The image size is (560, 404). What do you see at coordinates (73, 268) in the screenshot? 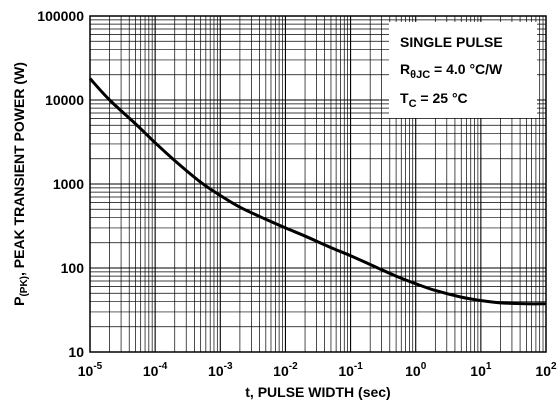
I see `y-tick-label: 100` at bounding box center [73, 268].